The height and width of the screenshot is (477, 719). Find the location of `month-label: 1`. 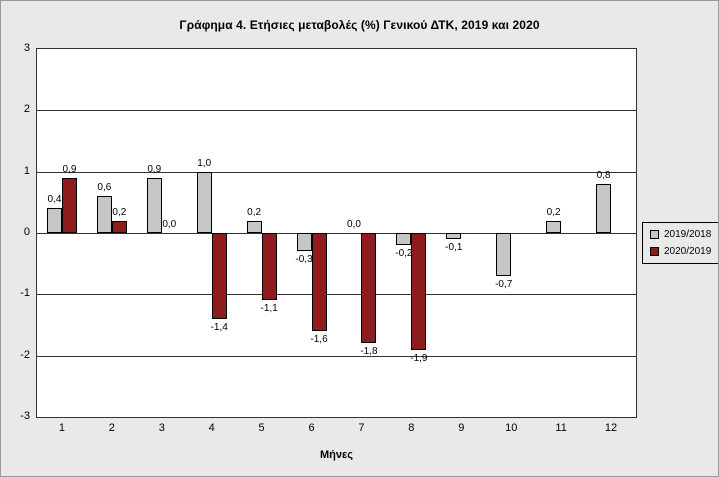

month-label: 1 is located at coordinates (62, 428).